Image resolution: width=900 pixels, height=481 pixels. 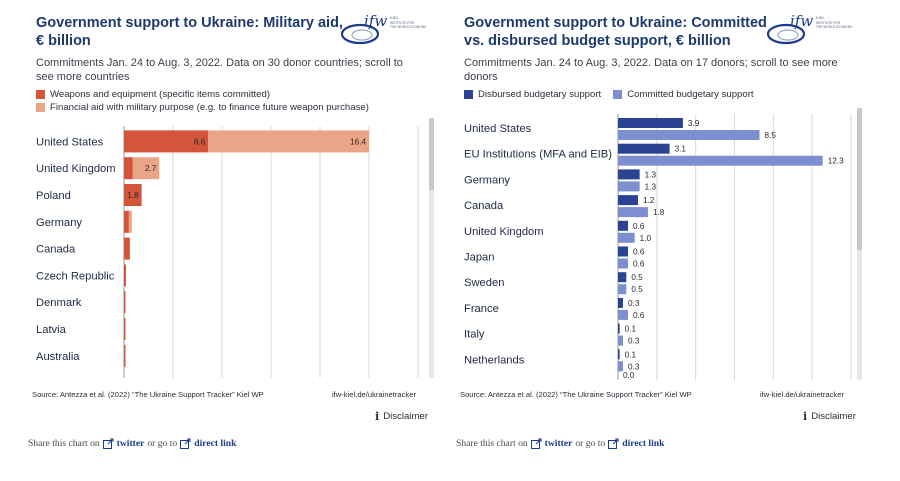 I want to click on category-label: Sweden, so click(x=484, y=283).